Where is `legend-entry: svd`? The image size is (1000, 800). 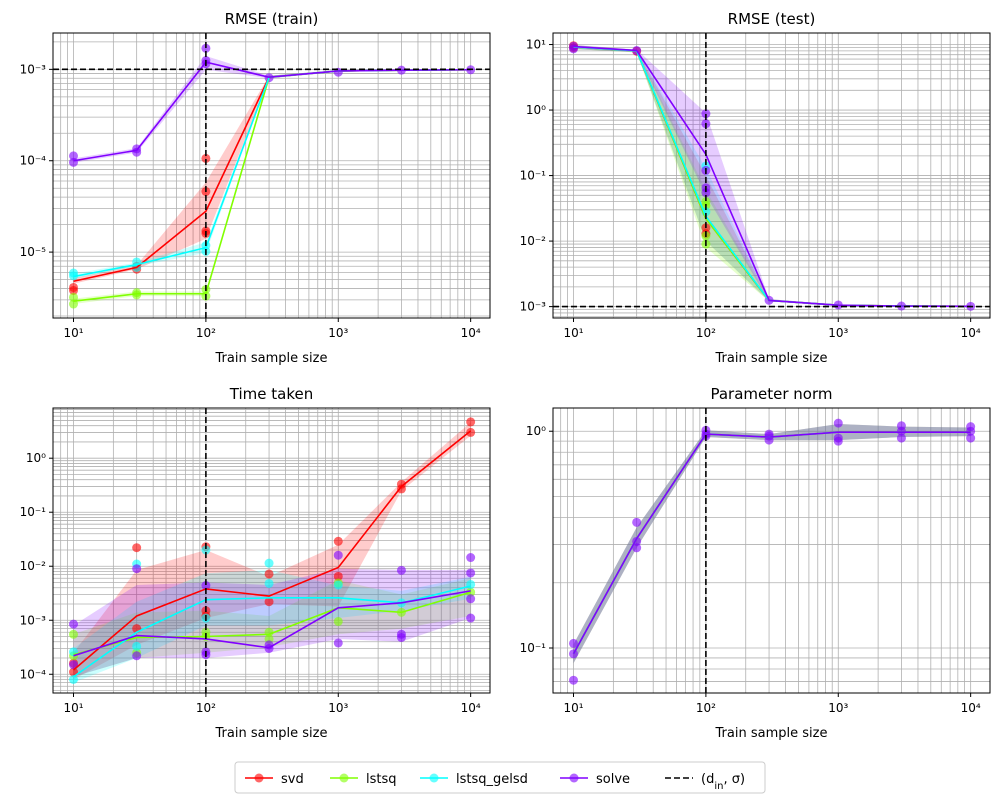
legend-entry: svd is located at coordinates (274, 779).